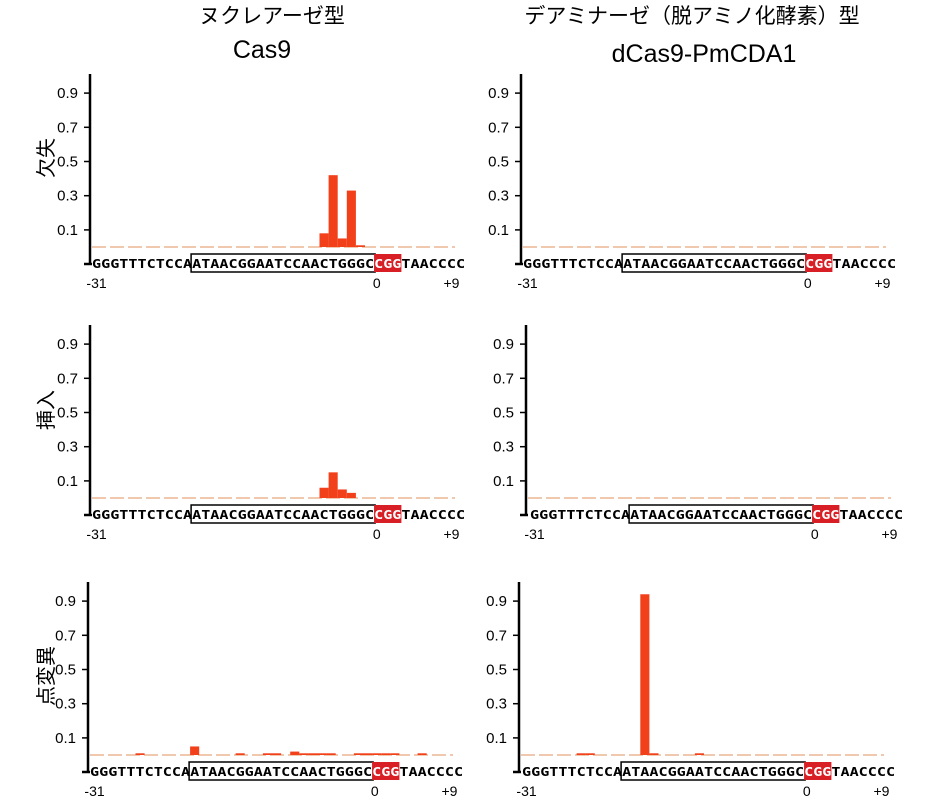  Describe the element at coordinates (272, 16) in the screenshot. I see `column-title-nuclease: ヌクレアーゼ型` at that location.